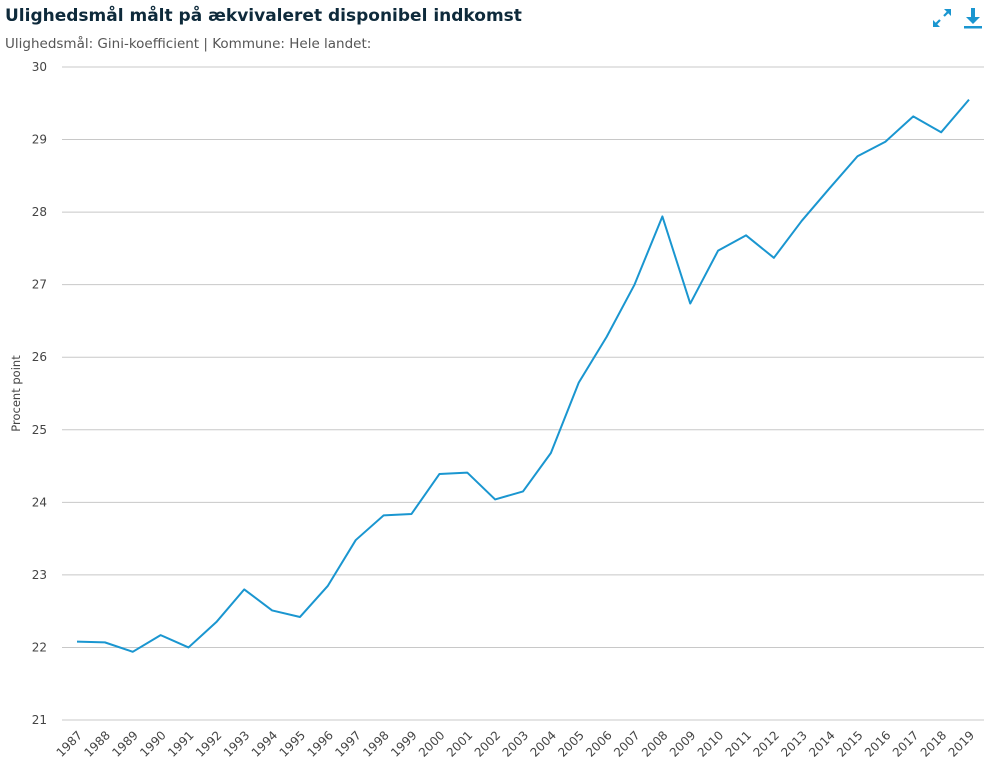 Image resolution: width=1001 pixels, height=768 pixels. What do you see at coordinates (431, 743) in the screenshot?
I see `x-tick-label: 2000` at bounding box center [431, 743].